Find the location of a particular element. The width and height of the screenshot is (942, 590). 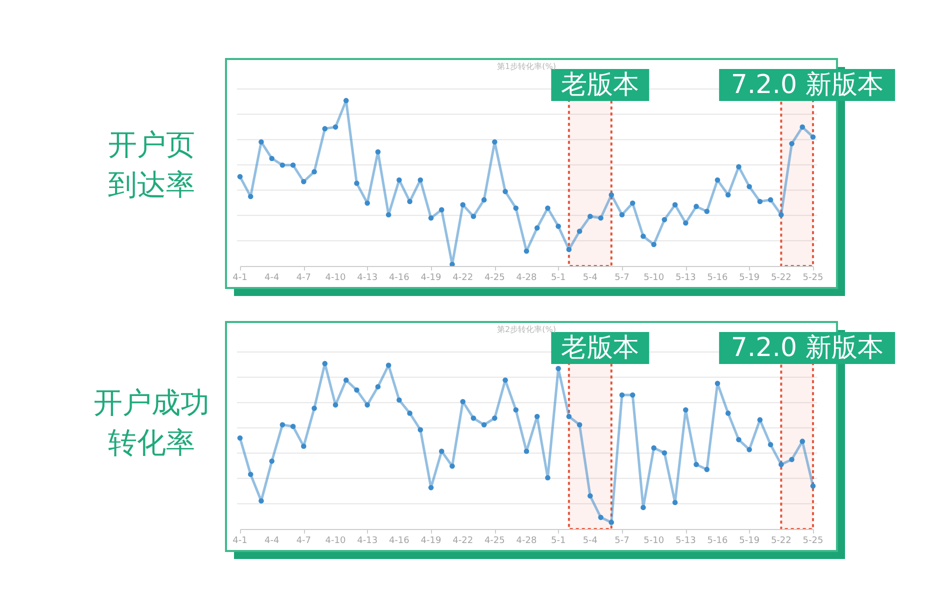

x-tick-label: 4-7 is located at coordinates (304, 541).